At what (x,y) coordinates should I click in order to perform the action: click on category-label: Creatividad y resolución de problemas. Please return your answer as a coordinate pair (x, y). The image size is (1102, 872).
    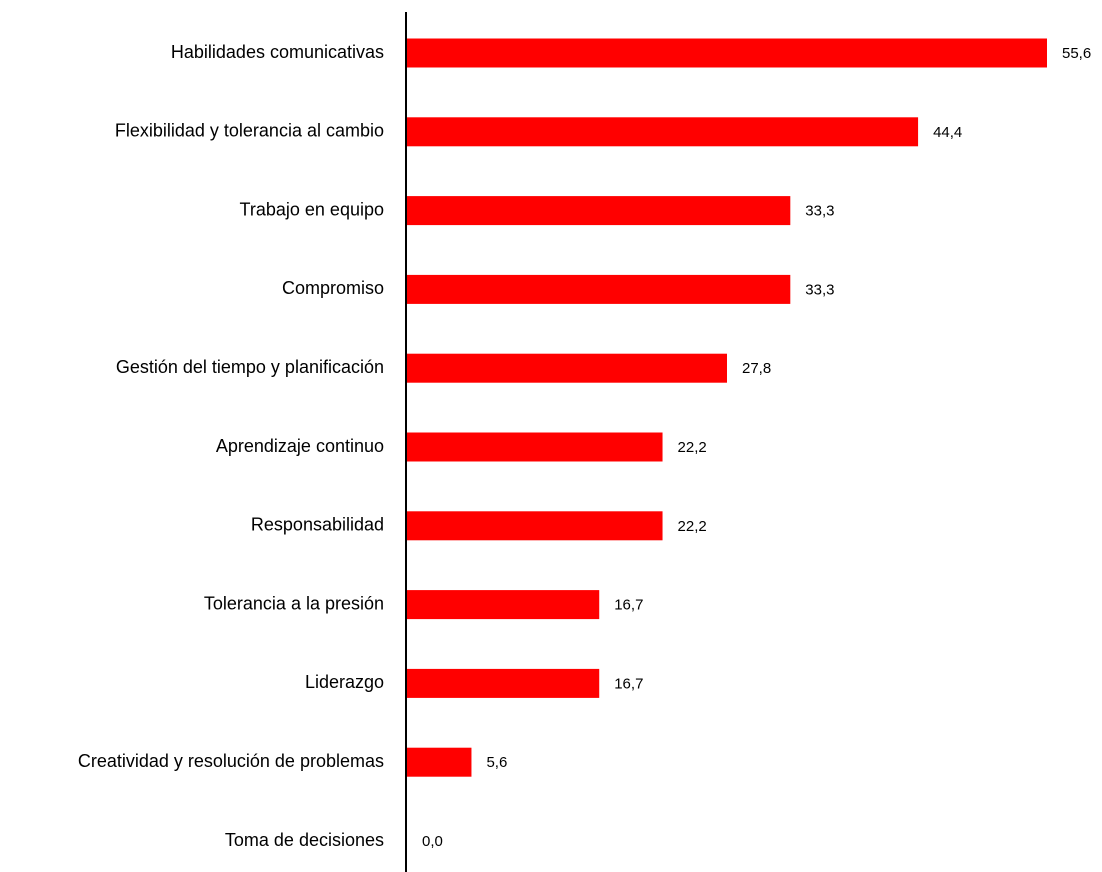
    Looking at the image, I should click on (231, 761).